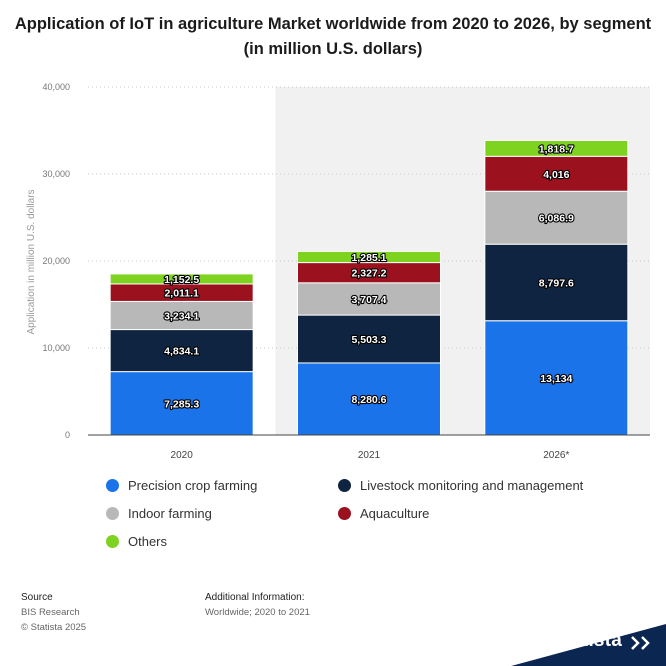 The width and height of the screenshot is (666, 666). What do you see at coordinates (112, 485) in the screenshot?
I see `legend-dot-precision` at bounding box center [112, 485].